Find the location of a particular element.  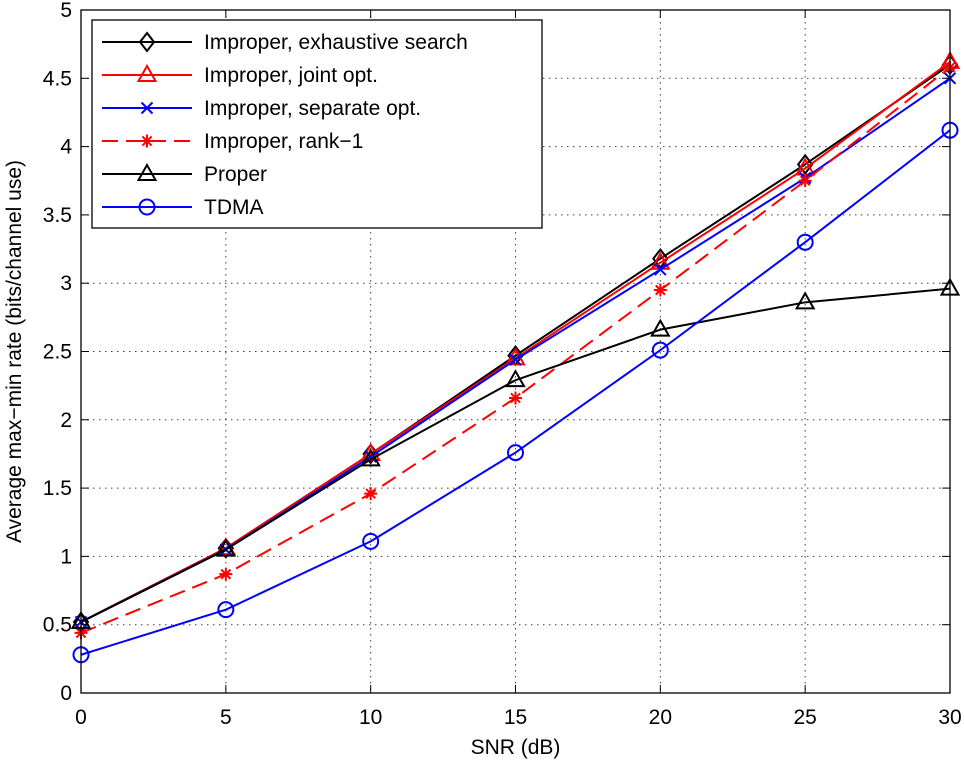

legend-entry: Improper, rank−1 is located at coordinates (232, 141).